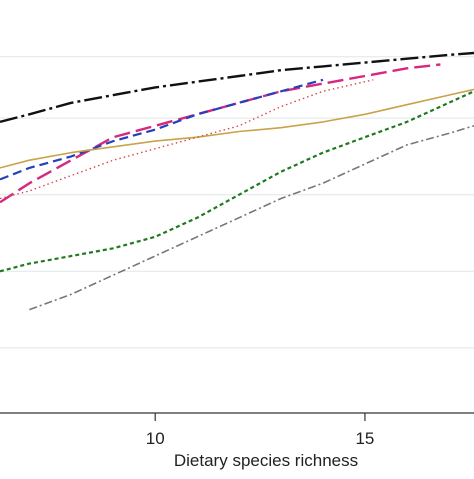 The width and height of the screenshot is (474, 479). I want to click on x-axis-label: Dietary species richness, so click(266, 460).